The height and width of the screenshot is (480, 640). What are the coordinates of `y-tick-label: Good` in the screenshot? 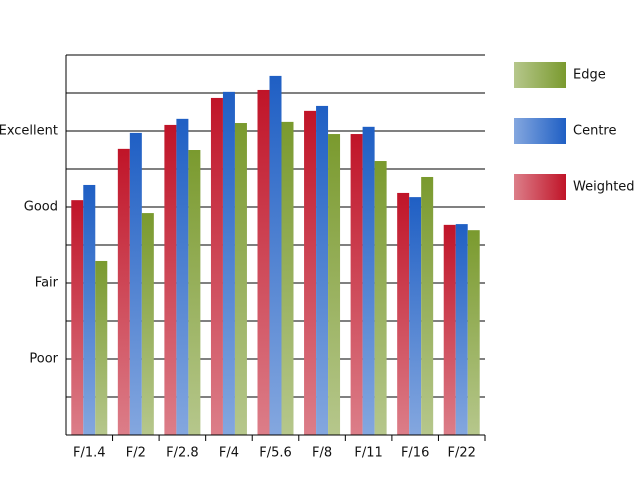 It's located at (41, 207).